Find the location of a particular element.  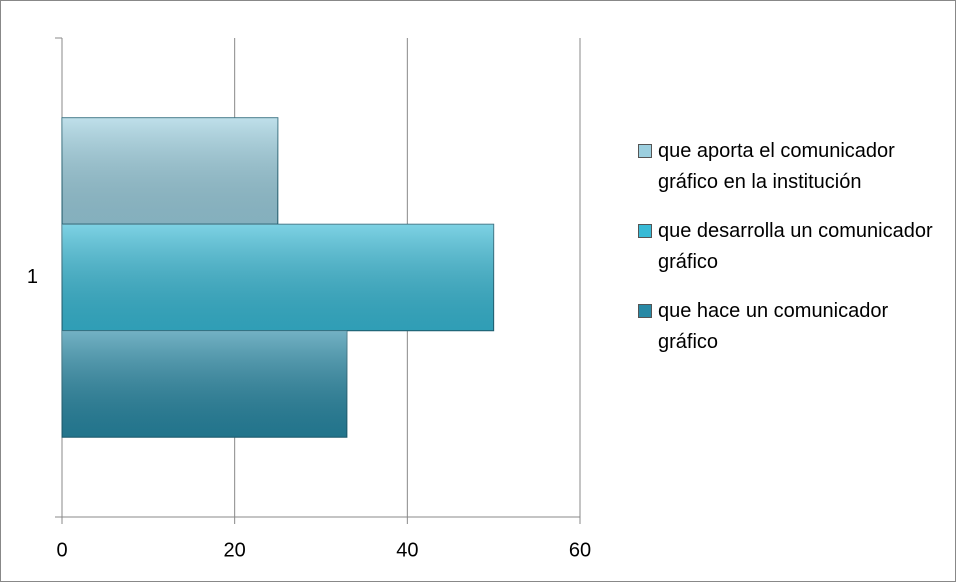

x-tick-label: 60 is located at coordinates (580, 550).